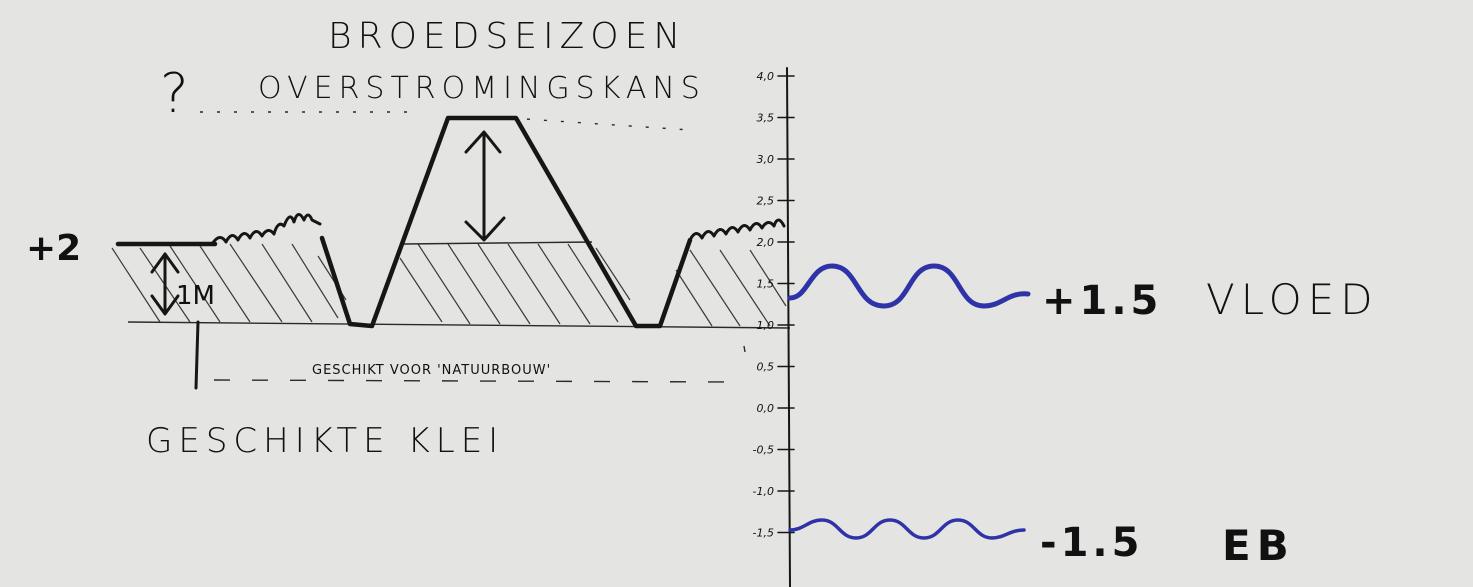  I want to click on high-tide-label: VLOED, so click(1292, 299).